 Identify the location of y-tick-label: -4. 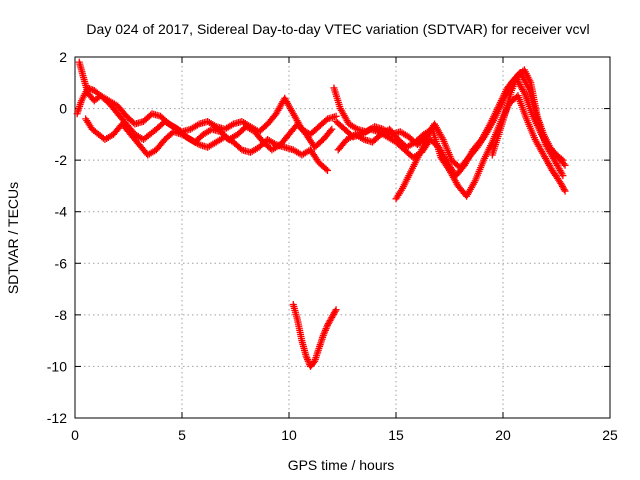
(61, 212).